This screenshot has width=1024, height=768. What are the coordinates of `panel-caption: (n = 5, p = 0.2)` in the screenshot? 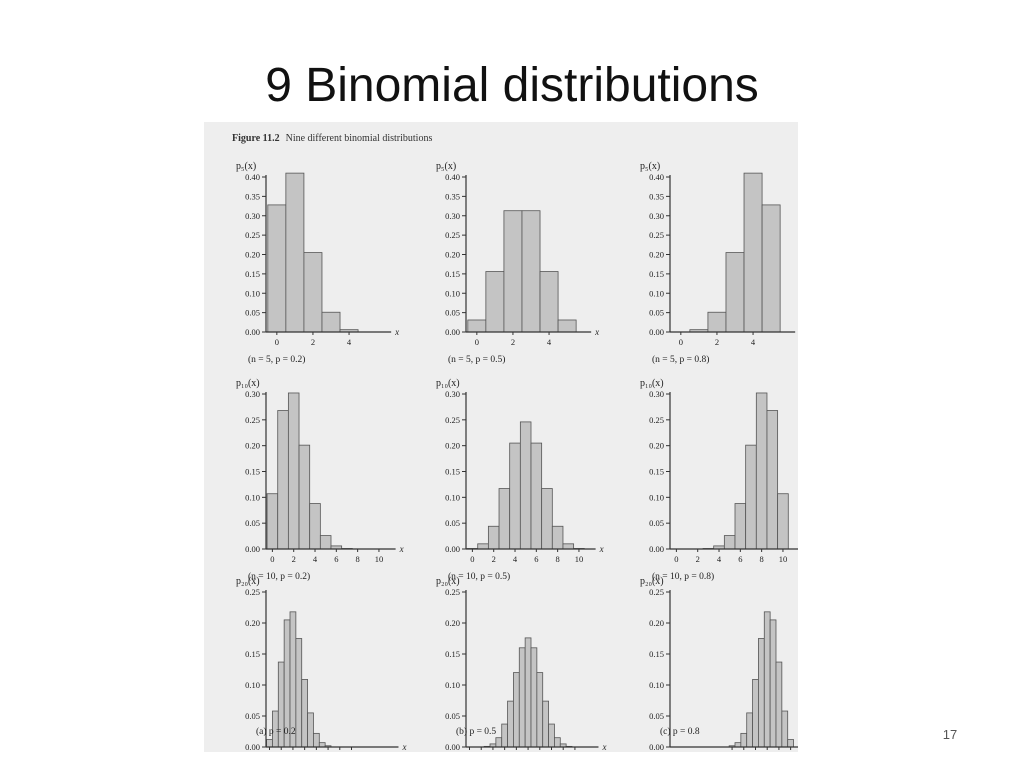 It's located at (276, 359).